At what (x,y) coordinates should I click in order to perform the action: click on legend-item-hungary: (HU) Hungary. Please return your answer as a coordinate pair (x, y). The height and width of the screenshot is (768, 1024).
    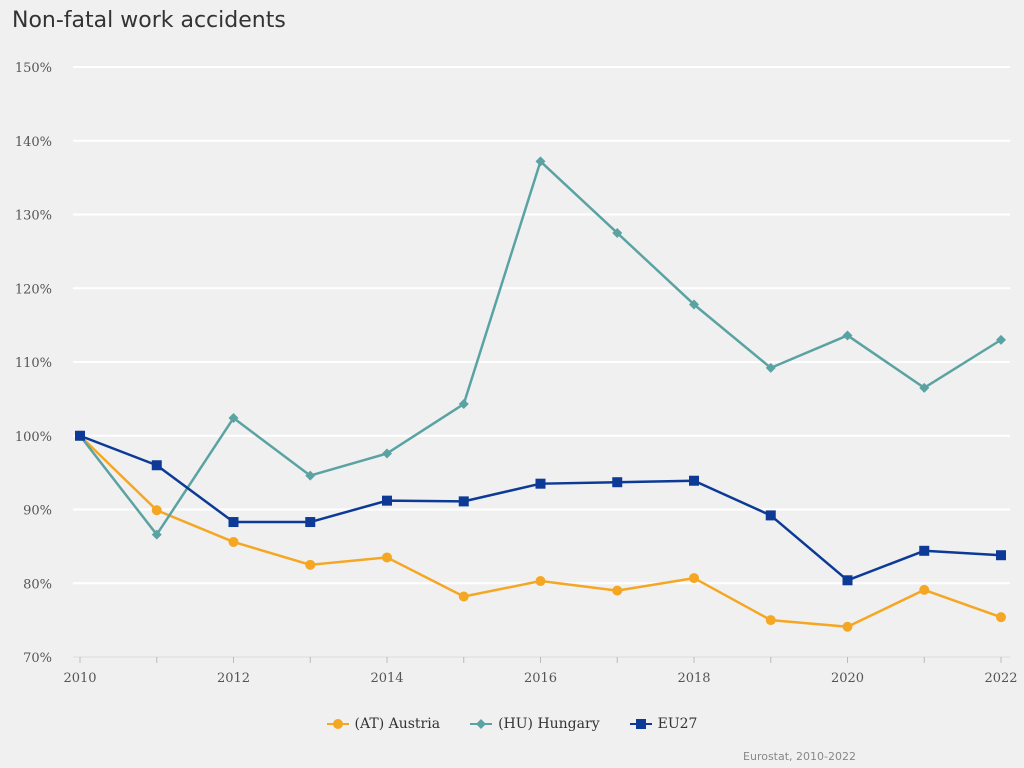
    Looking at the image, I should click on (535, 724).